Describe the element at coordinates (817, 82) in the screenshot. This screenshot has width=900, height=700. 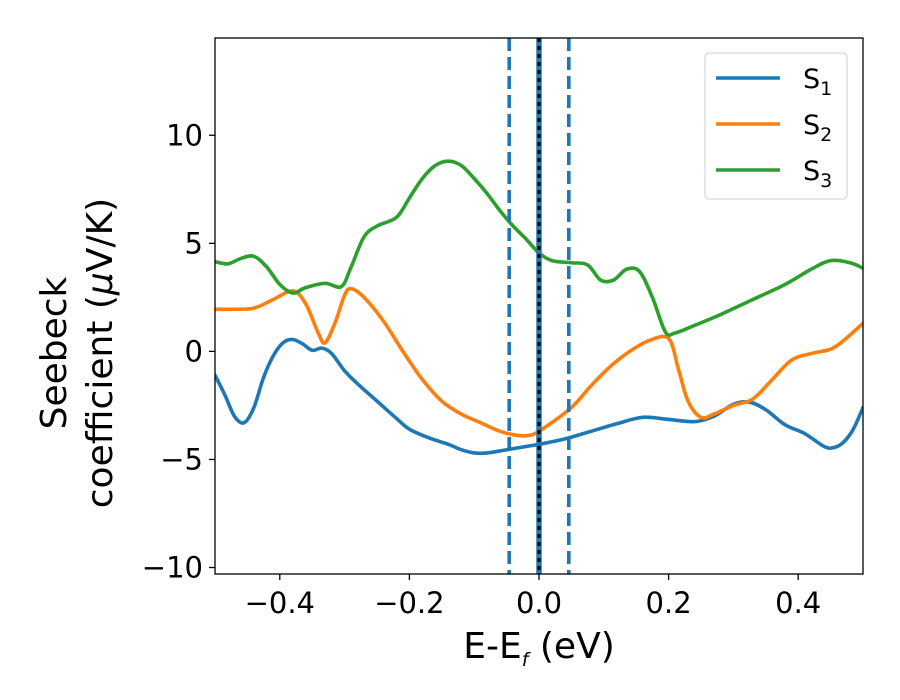
I see `legend-label-s1: S1` at that location.